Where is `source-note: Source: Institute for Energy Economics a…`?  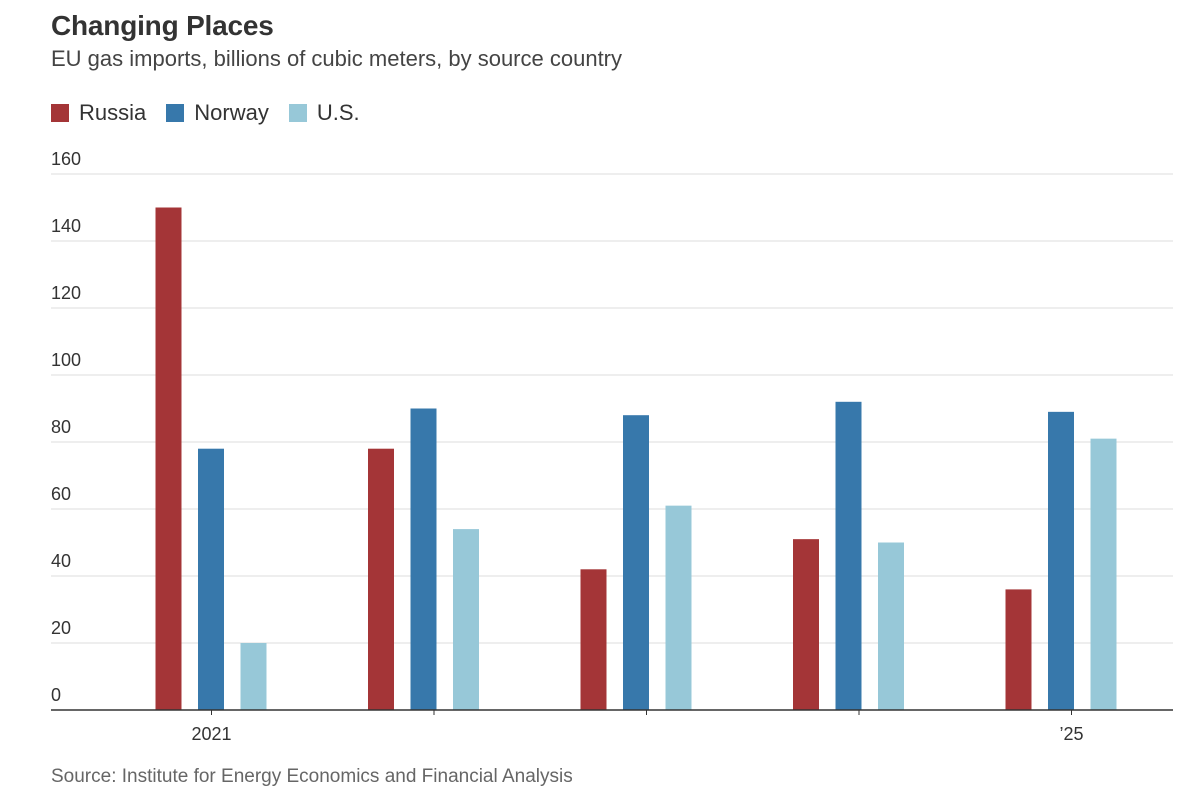
source-note: Source: Institute for Energy Economics a… is located at coordinates (312, 776).